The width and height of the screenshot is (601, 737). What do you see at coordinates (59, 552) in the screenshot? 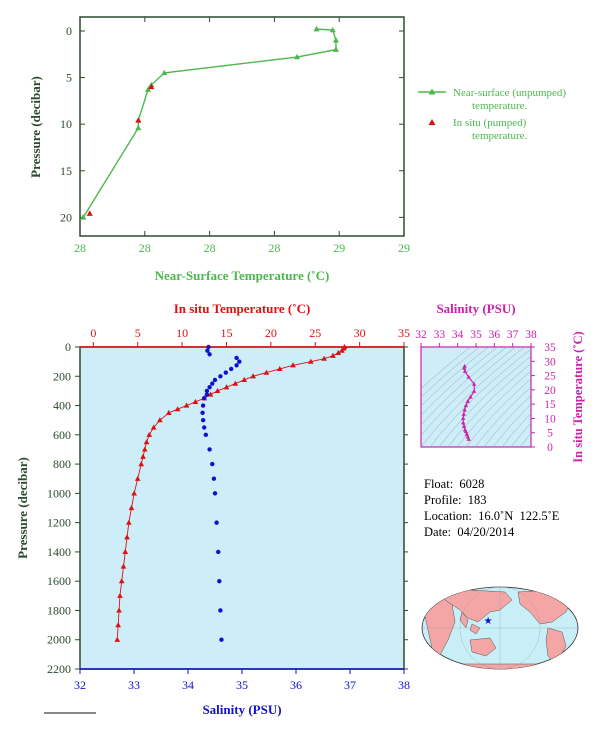
I see `pressure-tick-label: 1400` at bounding box center [59, 552].